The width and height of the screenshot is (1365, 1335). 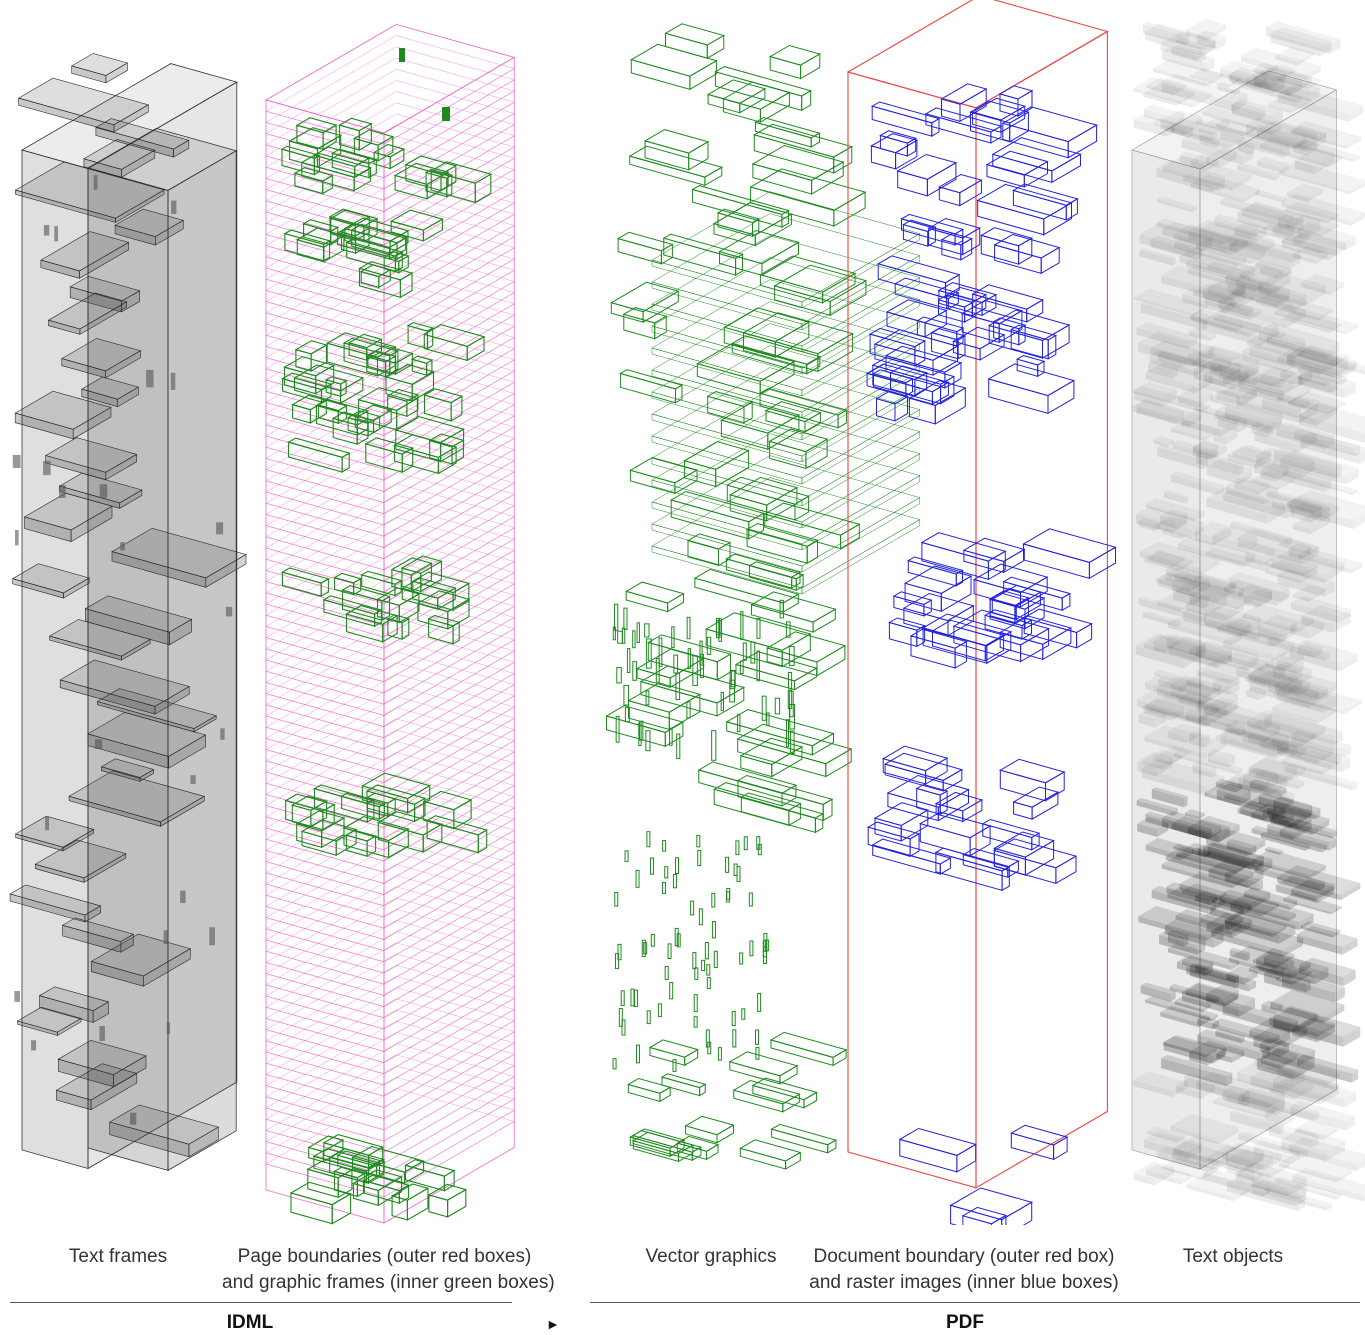 What do you see at coordinates (390, 975) in the screenshot?
I see `page-boundary-top` at bounding box center [390, 975].